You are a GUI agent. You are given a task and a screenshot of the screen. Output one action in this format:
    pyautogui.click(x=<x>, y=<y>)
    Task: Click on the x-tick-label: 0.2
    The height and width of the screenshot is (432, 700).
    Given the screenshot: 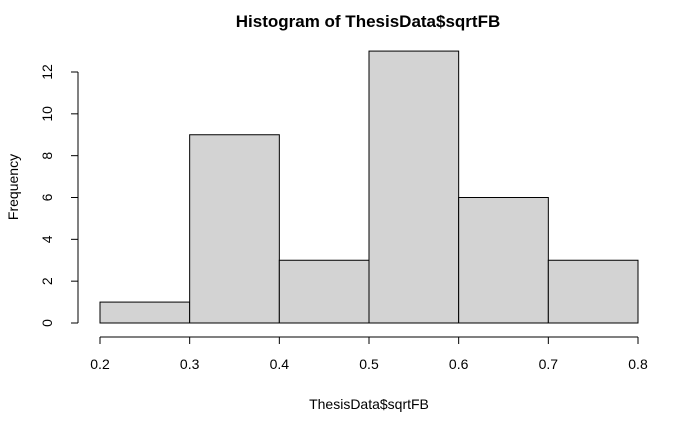 What is the action you would take?
    pyautogui.click(x=100, y=364)
    